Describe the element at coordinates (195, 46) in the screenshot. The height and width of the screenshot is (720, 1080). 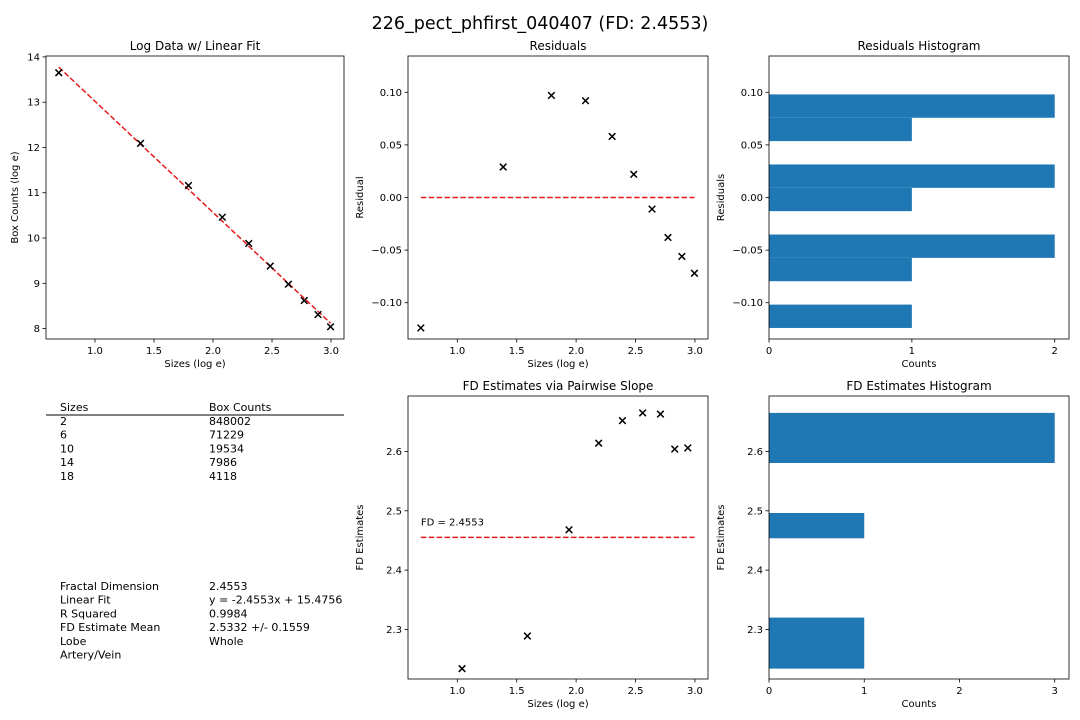
I see `chart-title: Log Data w/ Linear Fit` at that location.